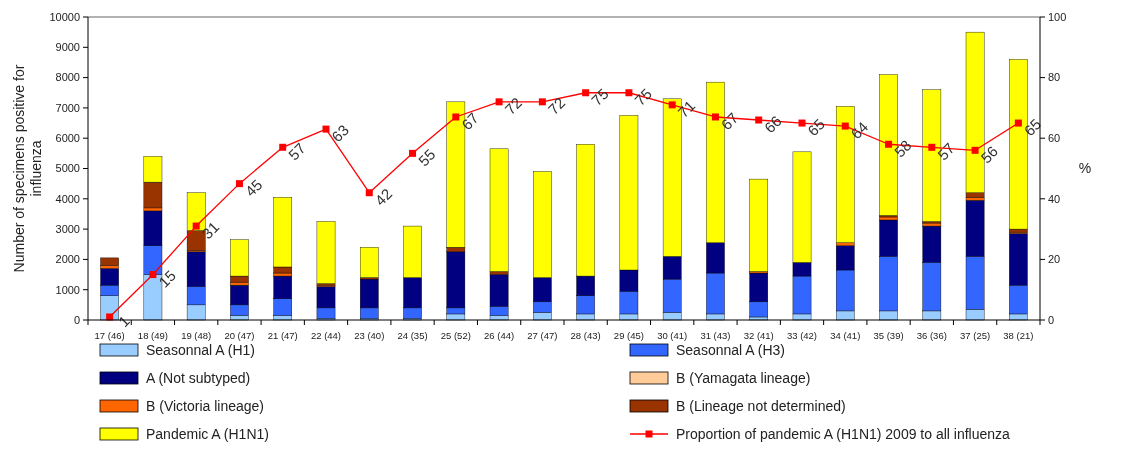 This screenshot has width=1137, height=475. I want to click on x-tick-label: 30 (41), so click(672, 335).